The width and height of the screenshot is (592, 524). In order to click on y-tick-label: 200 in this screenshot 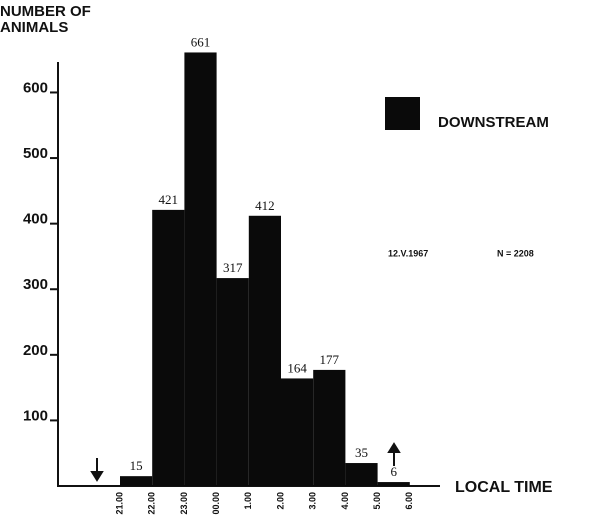, I will do `click(35, 350)`.